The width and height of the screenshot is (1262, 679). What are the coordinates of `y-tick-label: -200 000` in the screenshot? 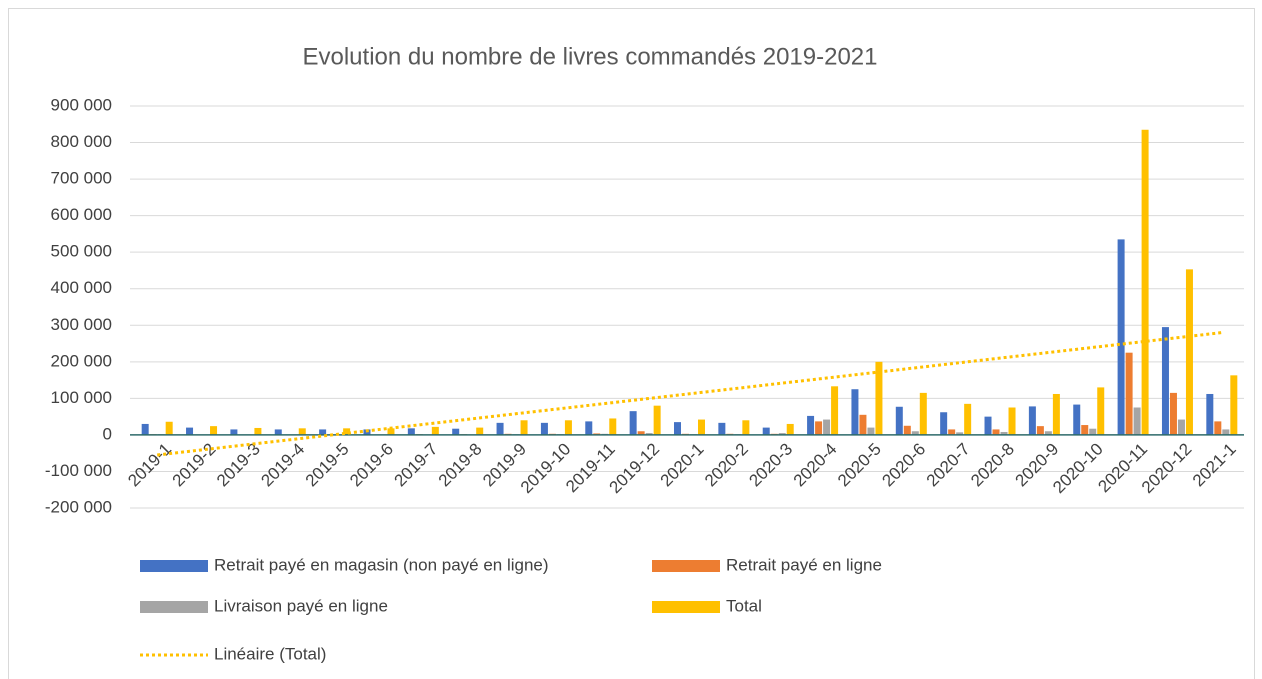 It's located at (78, 506).